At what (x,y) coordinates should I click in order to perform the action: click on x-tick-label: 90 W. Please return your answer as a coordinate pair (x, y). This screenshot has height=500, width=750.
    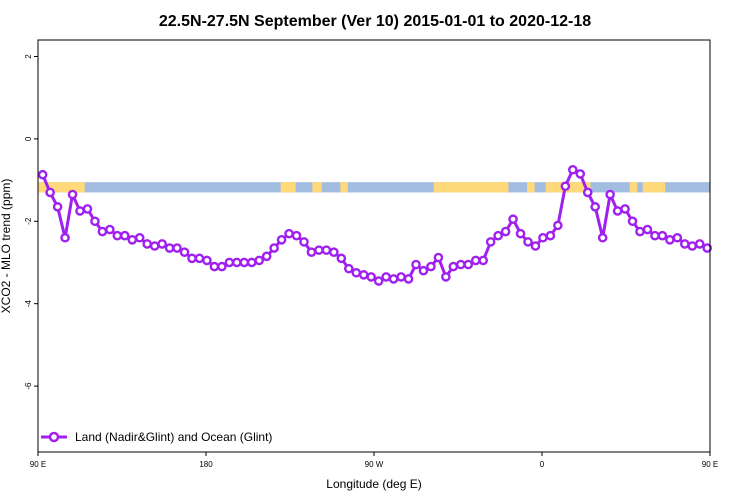
    Looking at the image, I should click on (374, 464).